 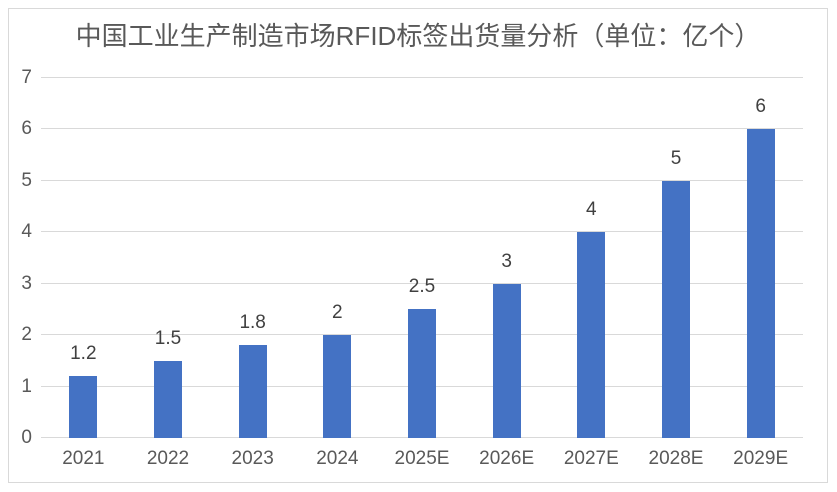 What do you see at coordinates (591, 210) in the screenshot?
I see `data-label-2027E: 4` at bounding box center [591, 210].